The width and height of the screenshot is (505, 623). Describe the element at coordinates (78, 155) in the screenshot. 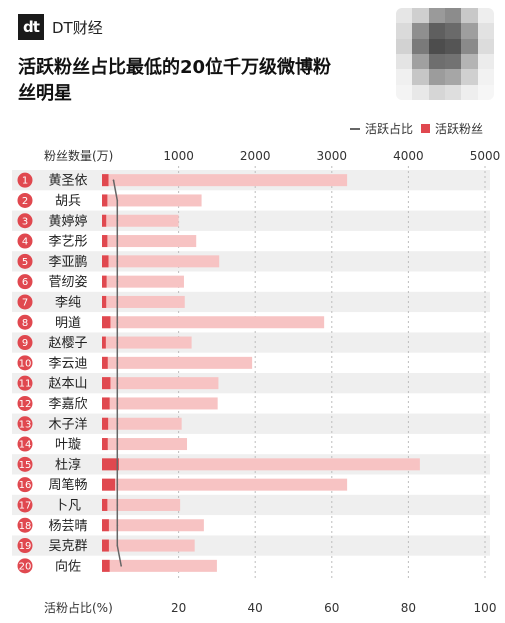

I see `top-axis-label: 粉丝数量(万)` at that location.